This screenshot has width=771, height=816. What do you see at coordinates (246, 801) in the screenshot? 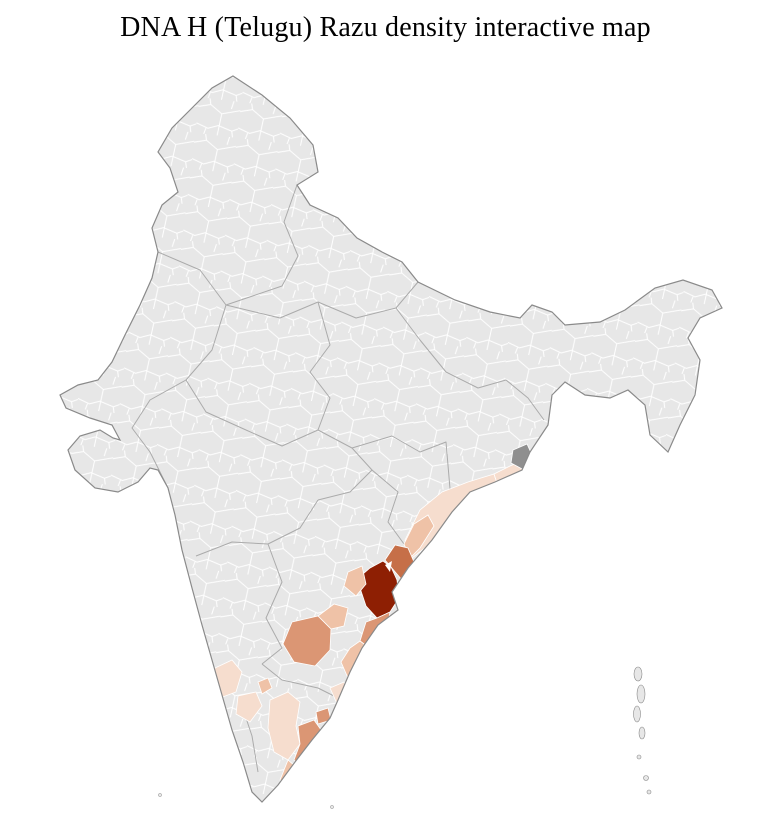
I see `lakshadweep-islets` at bounding box center [246, 801].